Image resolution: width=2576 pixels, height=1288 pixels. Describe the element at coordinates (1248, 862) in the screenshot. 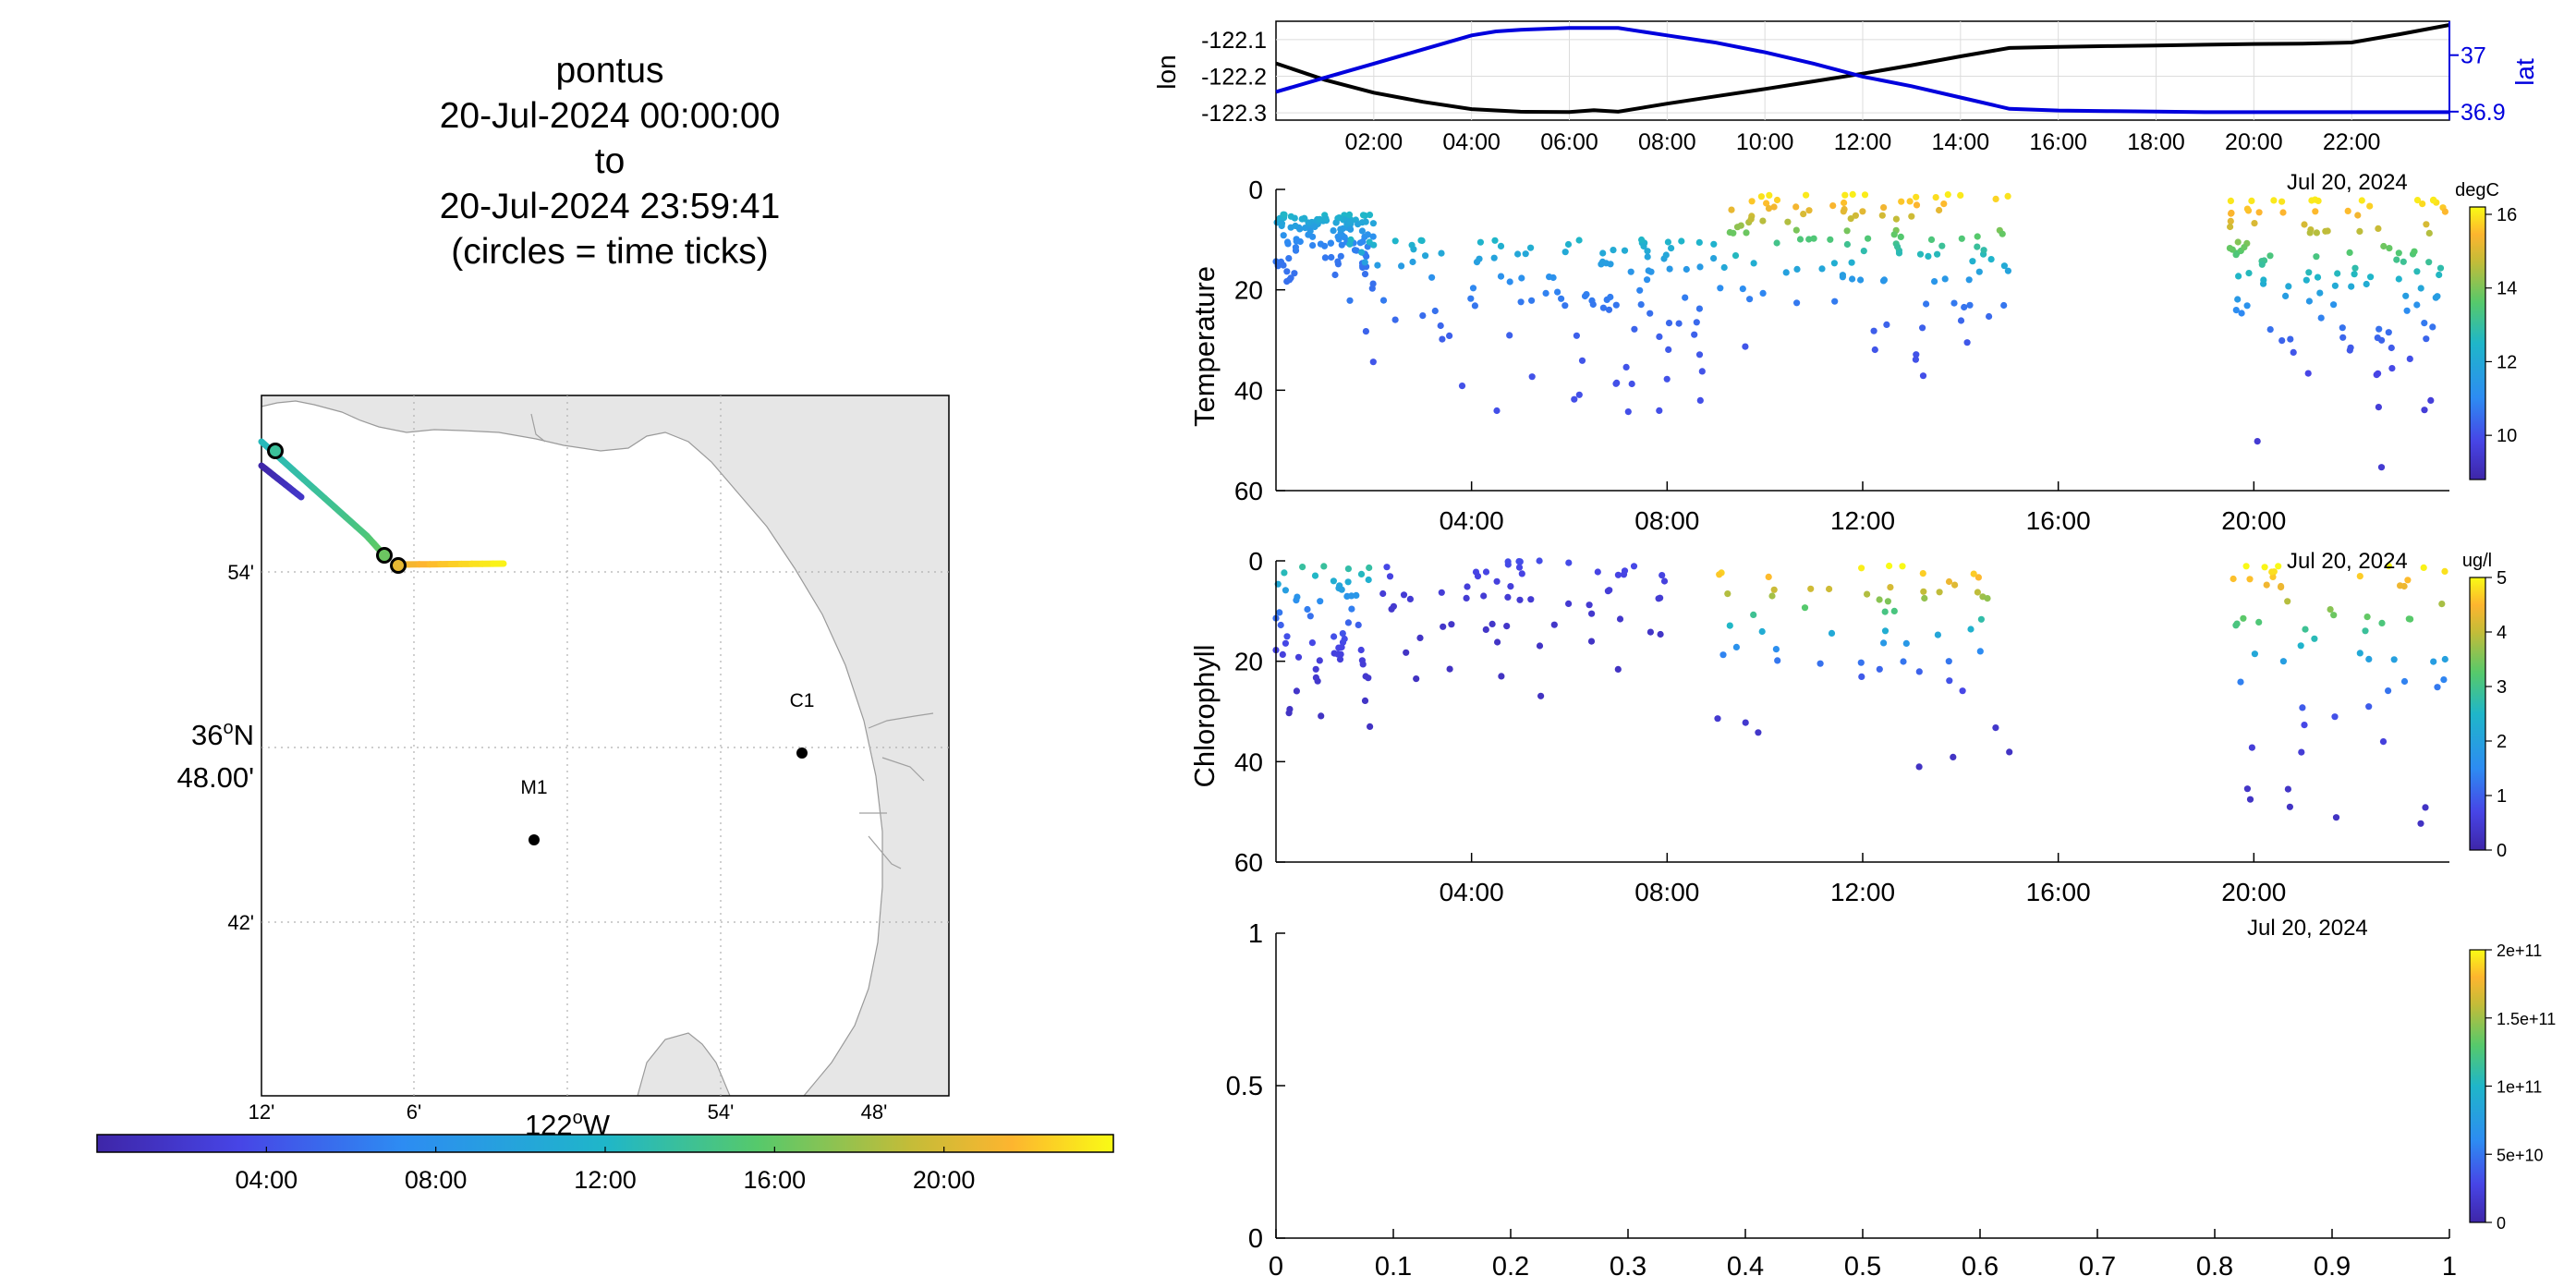

I see `y-tick-label: 60` at that location.